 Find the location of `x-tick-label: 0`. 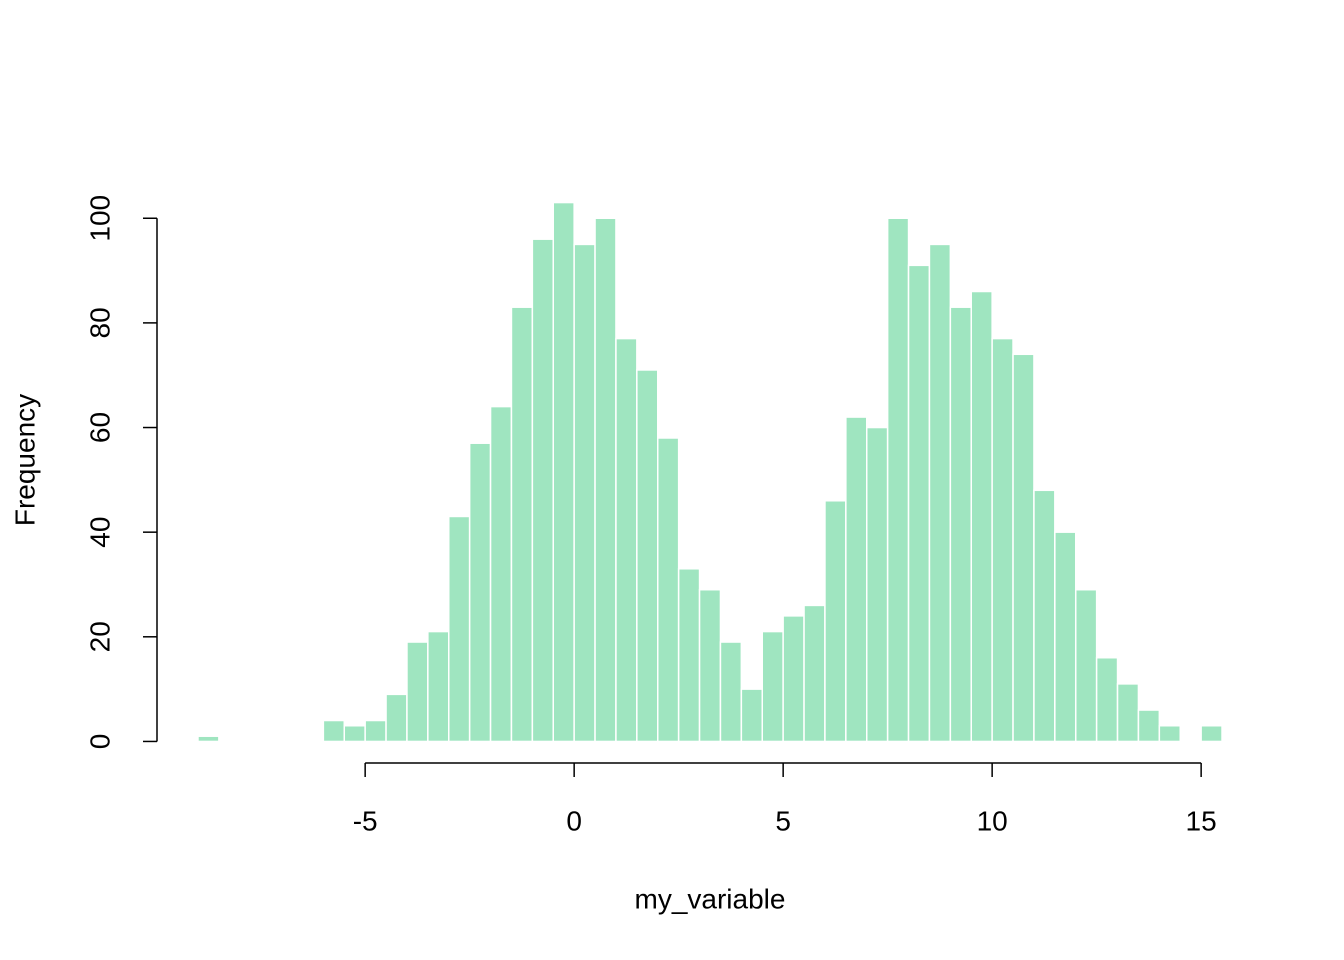

x-tick-label: 0 is located at coordinates (574, 820).